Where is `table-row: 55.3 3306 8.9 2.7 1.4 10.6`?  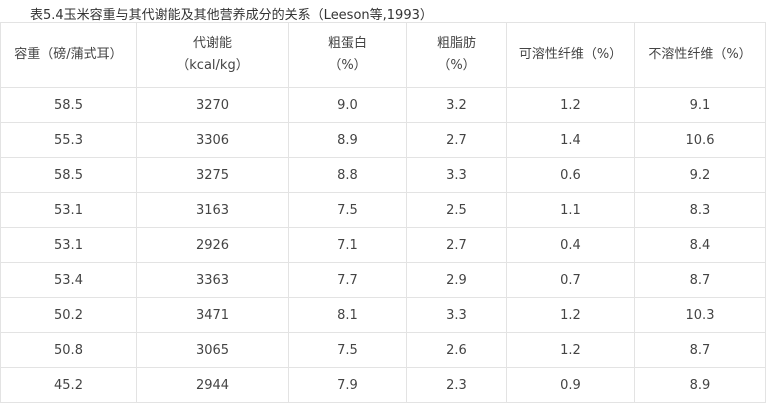
table-row: 55.3 3306 8.9 2.7 1.4 10.6 is located at coordinates (383, 140).